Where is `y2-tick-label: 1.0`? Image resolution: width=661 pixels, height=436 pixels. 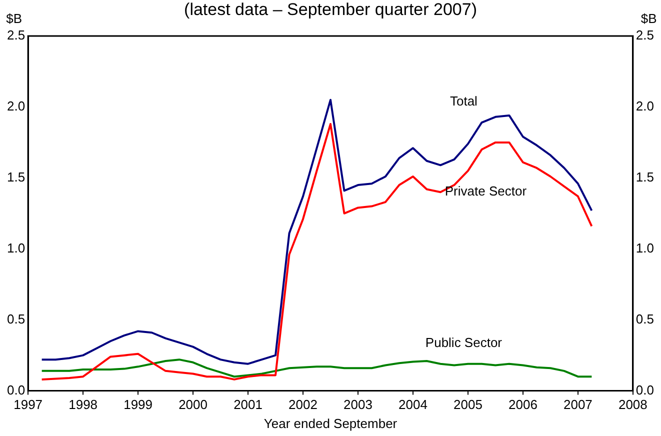
y2-tick-label: 1.0 is located at coordinates (645, 248).